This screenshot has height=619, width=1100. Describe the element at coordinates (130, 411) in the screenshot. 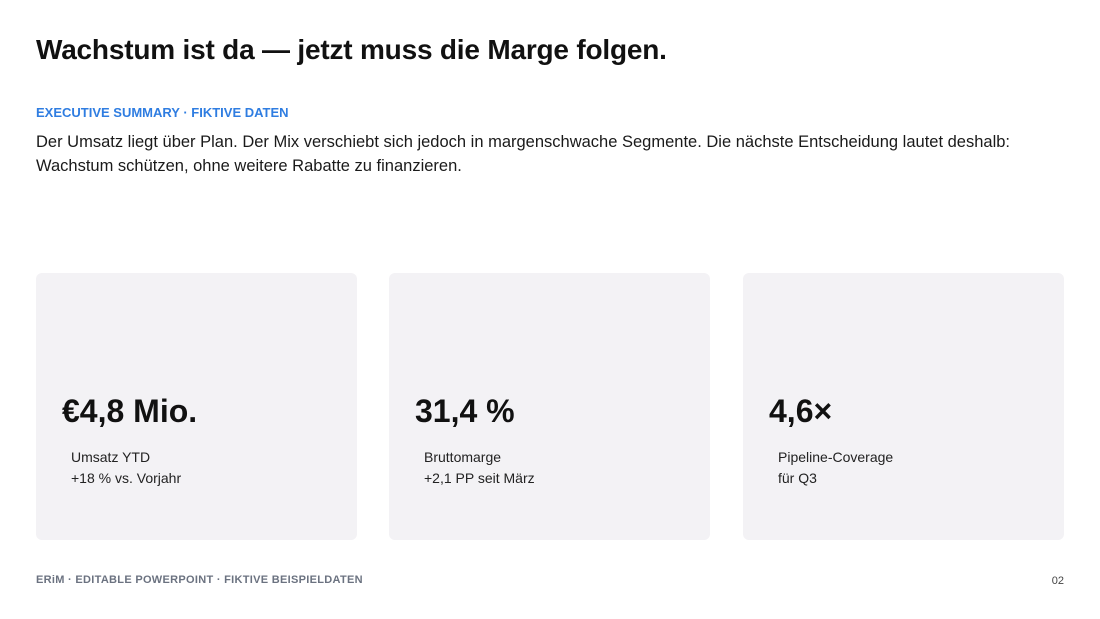

I see `kpi-value: €4,8 Mio.` at that location.